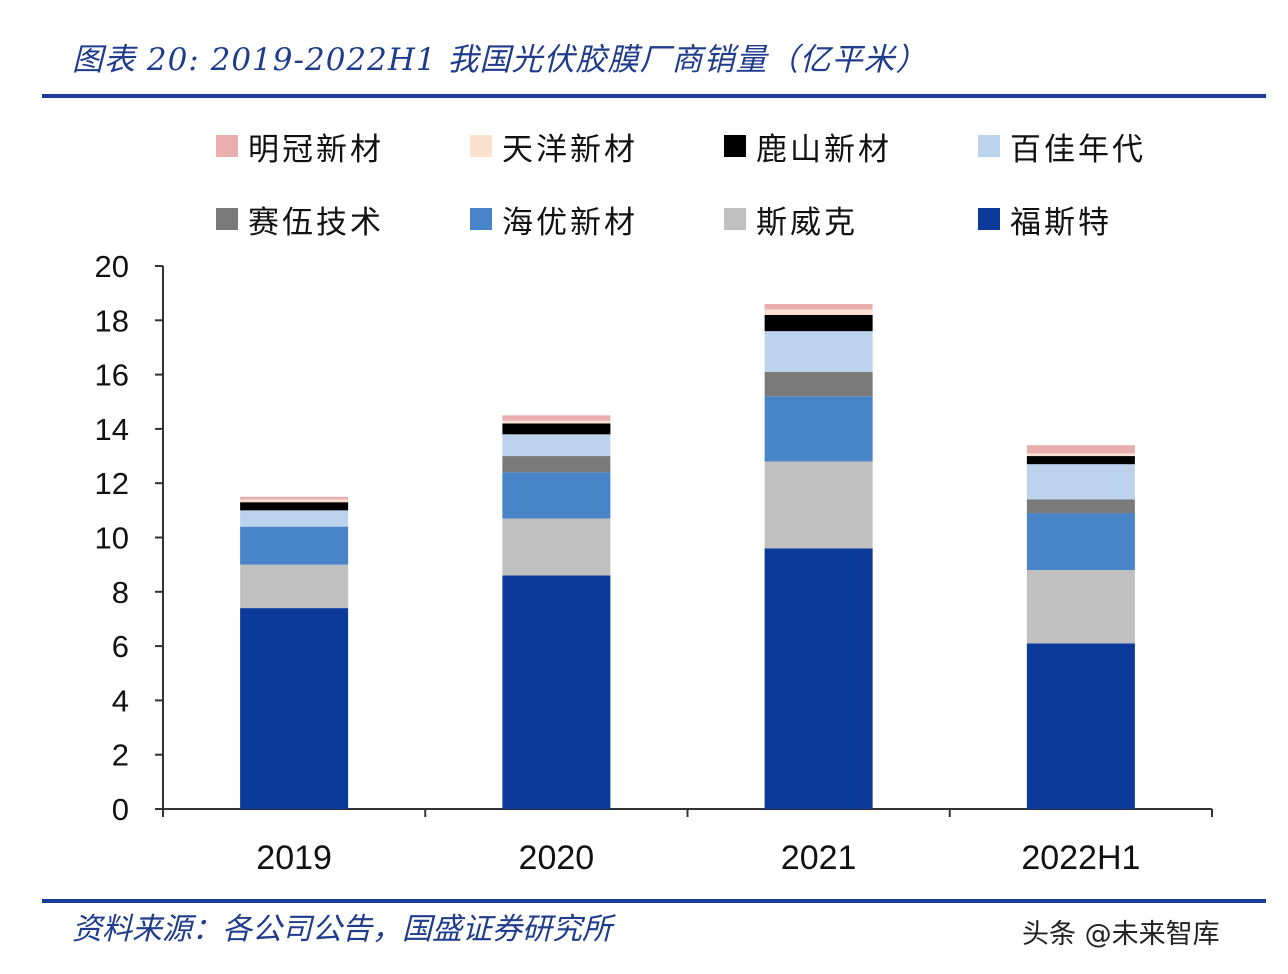 The image size is (1288, 974). I want to click on legend-item: 海优新材, so click(554, 220).